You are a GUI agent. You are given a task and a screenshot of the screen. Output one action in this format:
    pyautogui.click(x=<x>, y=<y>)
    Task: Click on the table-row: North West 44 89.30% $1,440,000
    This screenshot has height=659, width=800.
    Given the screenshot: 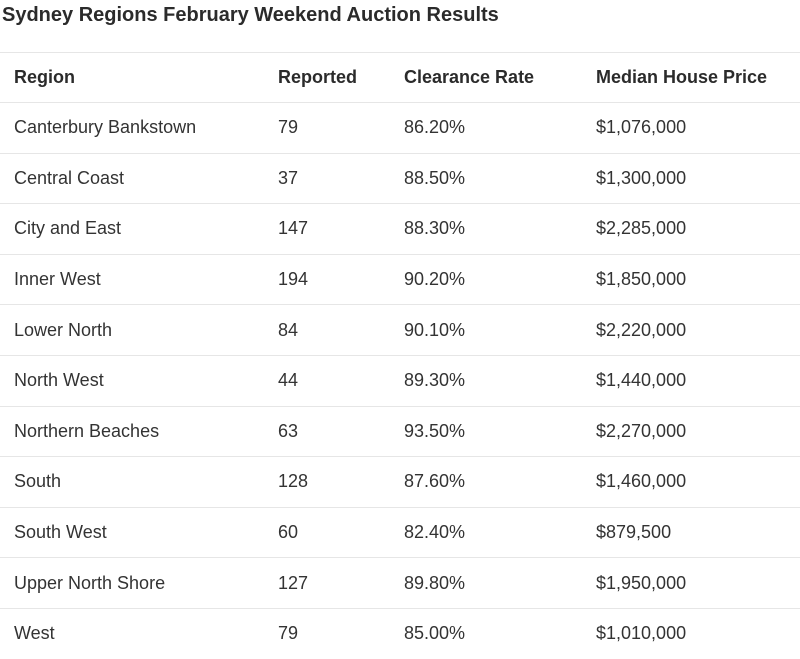 What is the action you would take?
    pyautogui.click(x=400, y=380)
    